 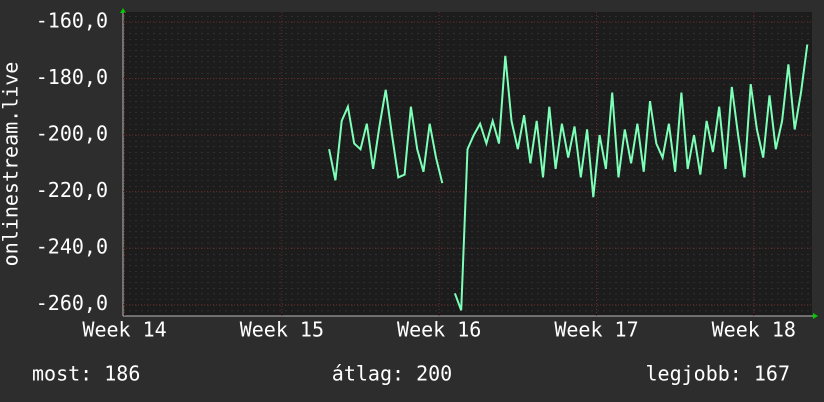 What do you see at coordinates (86, 374) in the screenshot?
I see `footer-text: most: 186` at bounding box center [86, 374].